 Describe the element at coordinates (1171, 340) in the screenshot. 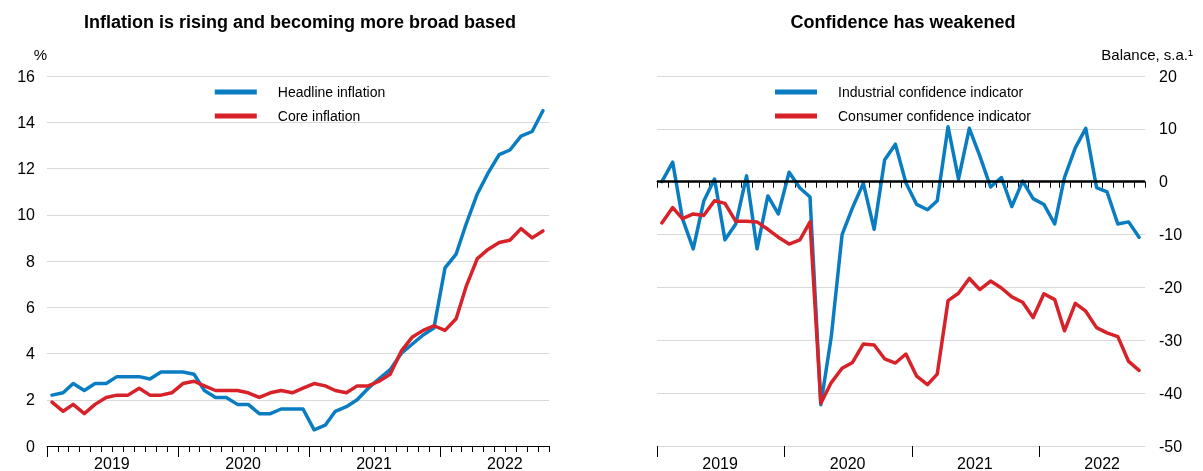

I see `y2-tick-label: -30` at that location.